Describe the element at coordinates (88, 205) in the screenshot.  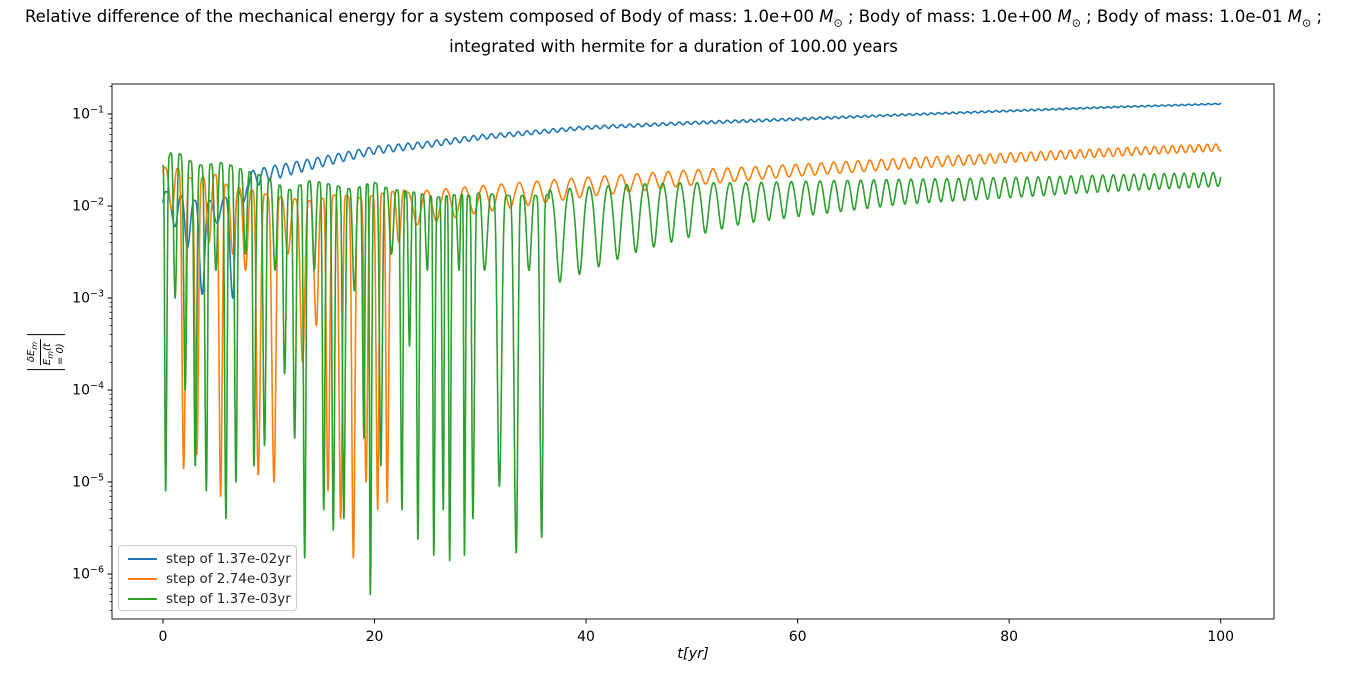
I see `y-tick-label: 10⁻²` at that location.